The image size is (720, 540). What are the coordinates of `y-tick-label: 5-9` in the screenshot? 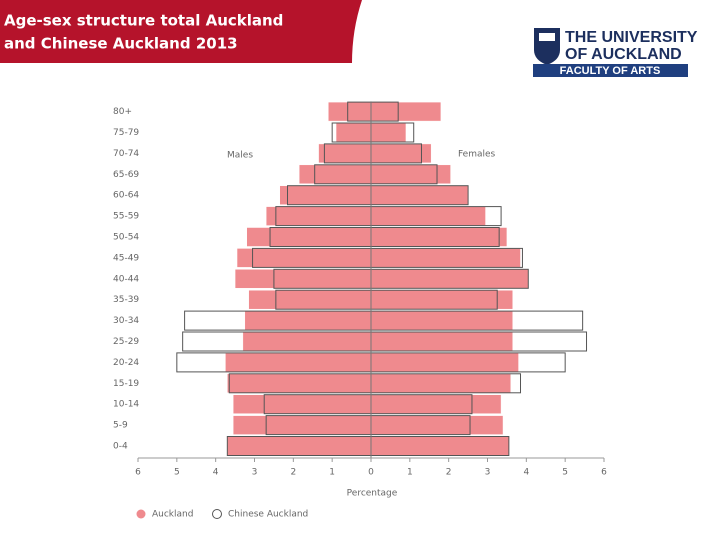 It's located at (120, 426).